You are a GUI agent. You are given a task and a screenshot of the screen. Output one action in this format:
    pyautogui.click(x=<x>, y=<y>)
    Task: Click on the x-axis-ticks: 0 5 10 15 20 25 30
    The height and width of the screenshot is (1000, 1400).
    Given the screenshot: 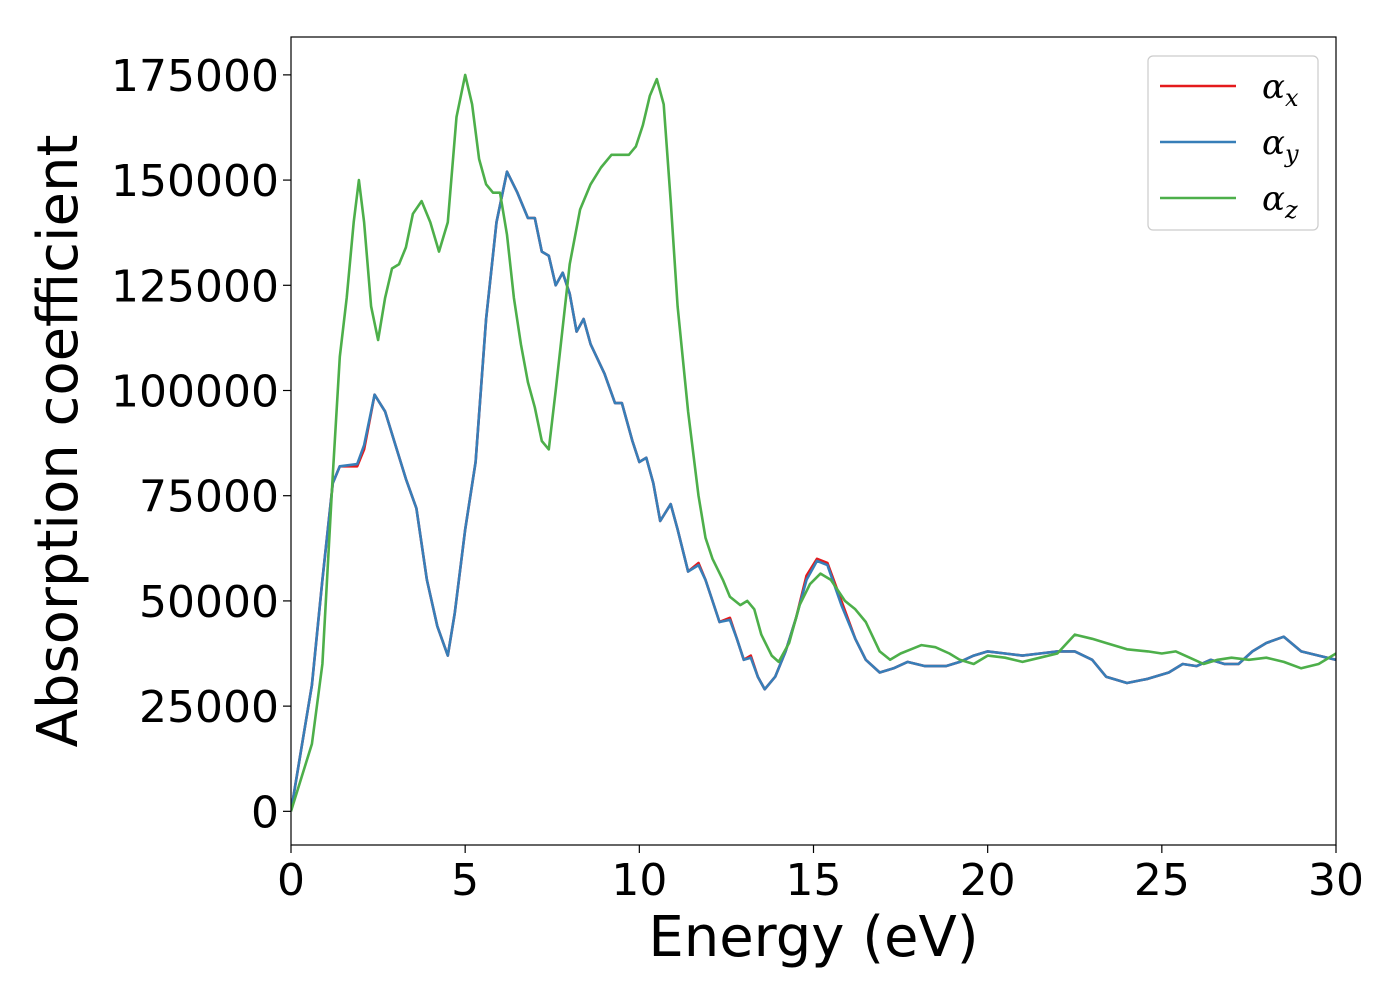 What is the action you would take?
    pyautogui.click(x=820, y=875)
    